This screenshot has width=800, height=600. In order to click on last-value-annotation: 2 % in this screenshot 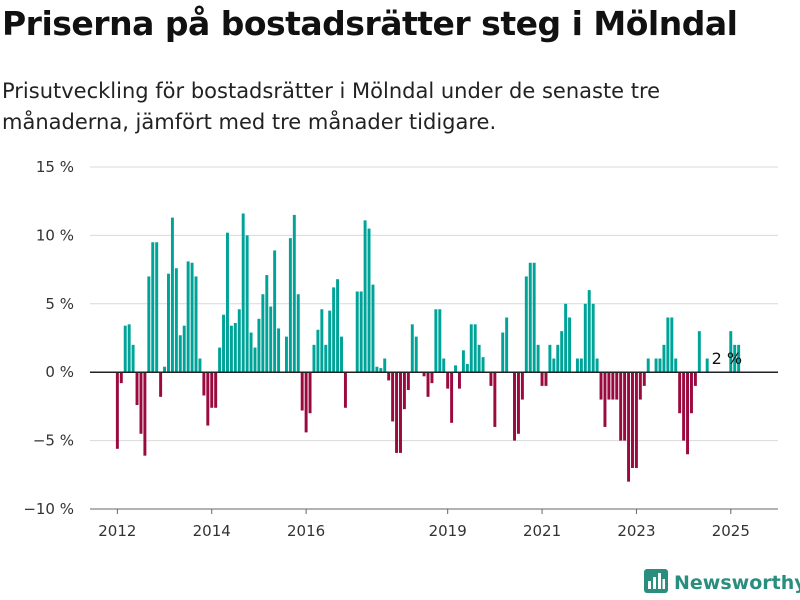, I will do `click(727, 358)`.